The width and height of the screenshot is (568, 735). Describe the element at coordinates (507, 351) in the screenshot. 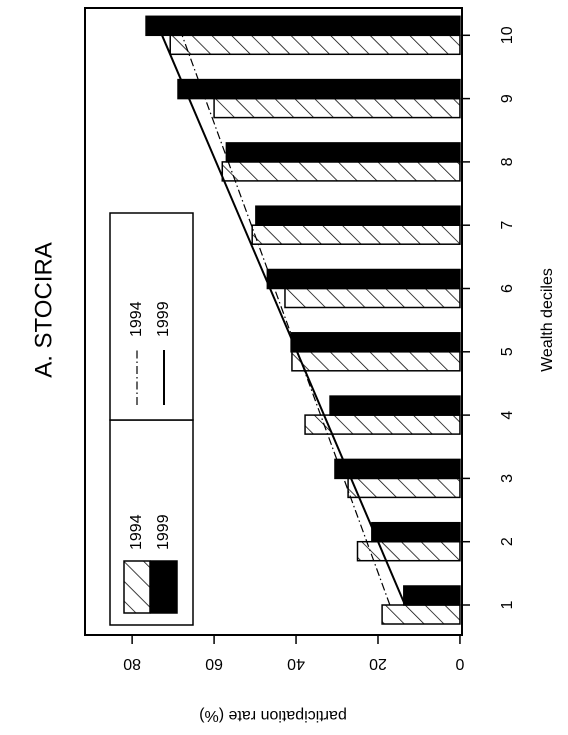

I see `x-tick-label: 5` at that location.